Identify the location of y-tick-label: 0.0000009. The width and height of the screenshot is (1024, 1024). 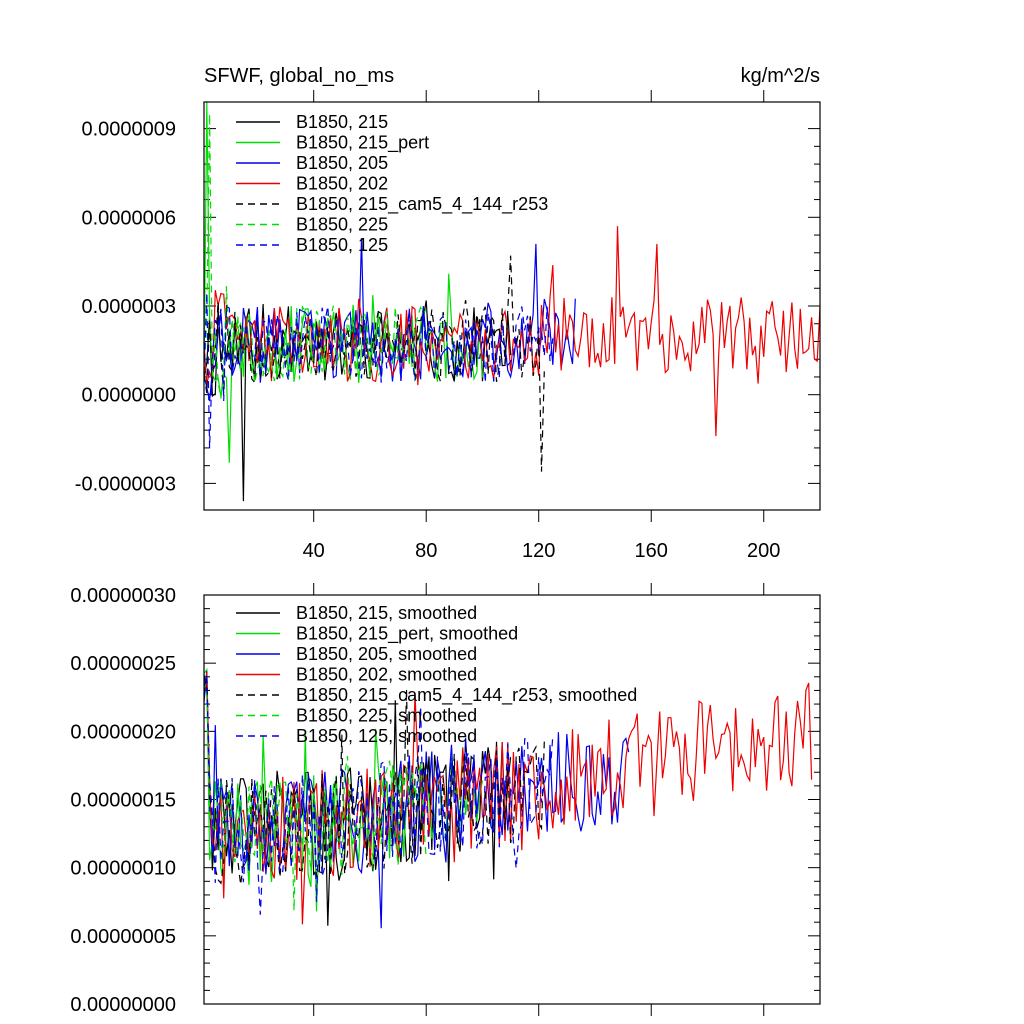
(128, 130).